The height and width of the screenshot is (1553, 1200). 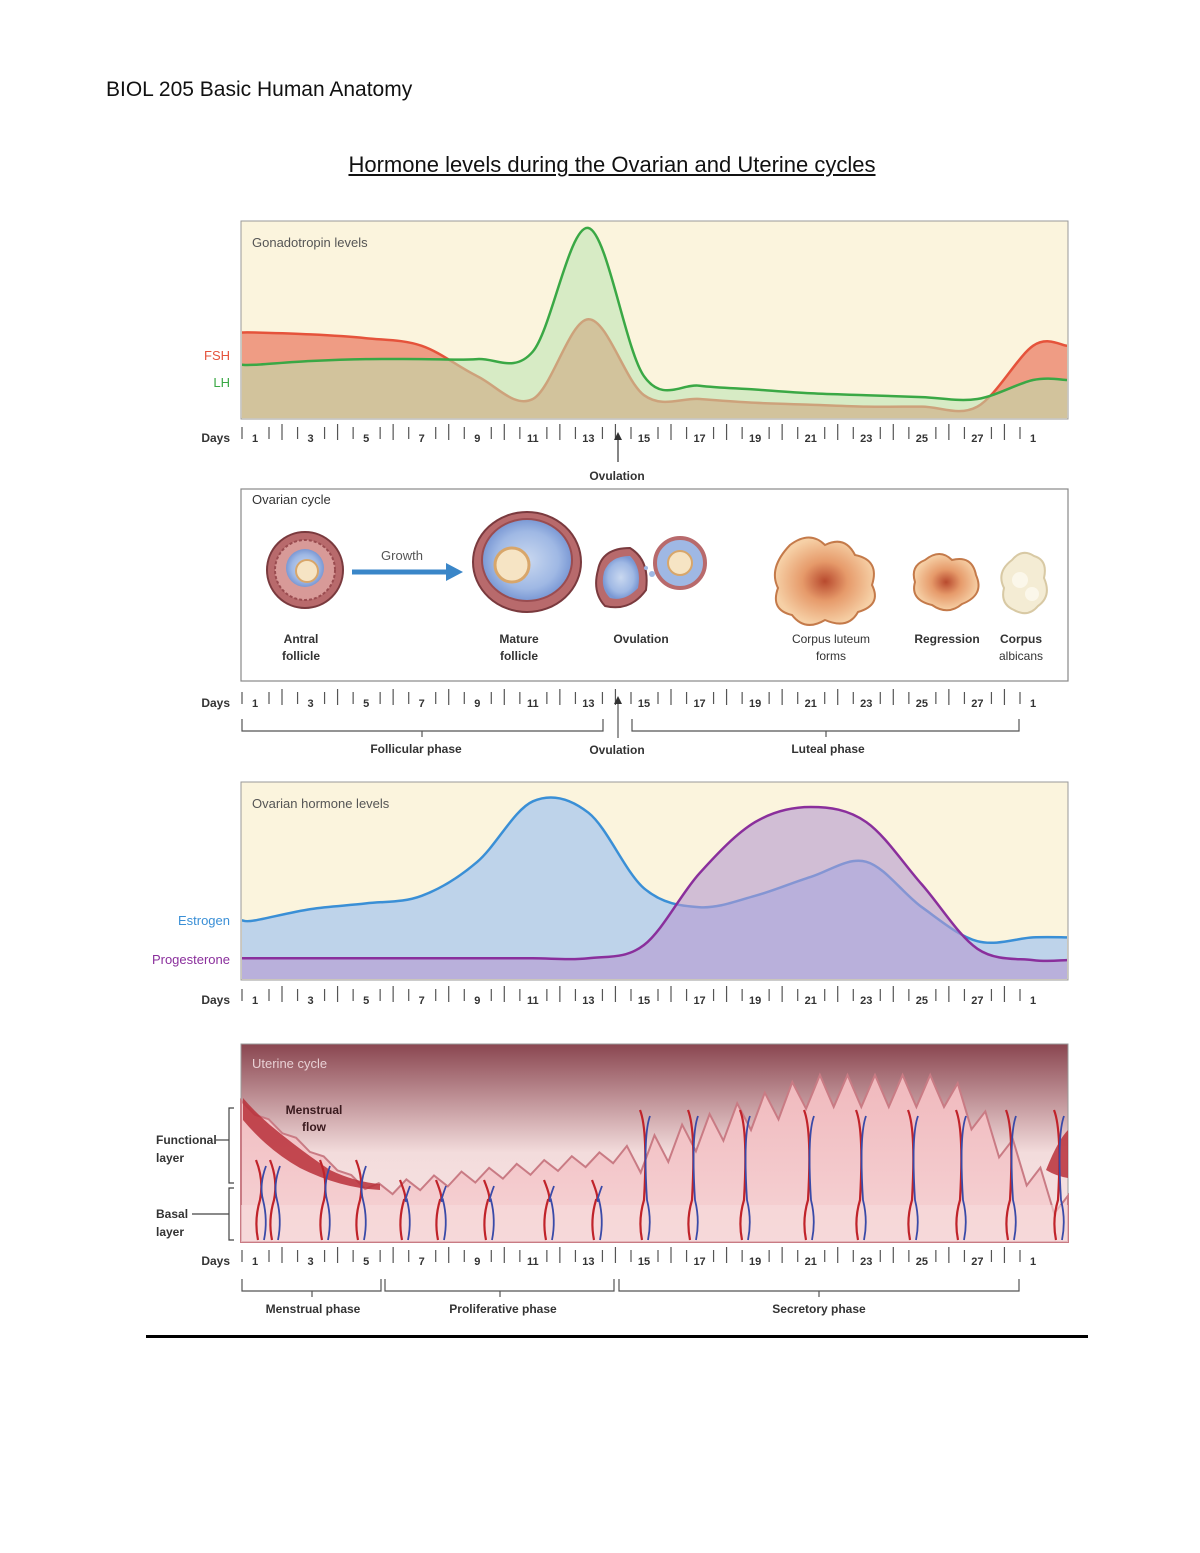 I want to click on antral-follicle-icon, so click(x=305, y=570).